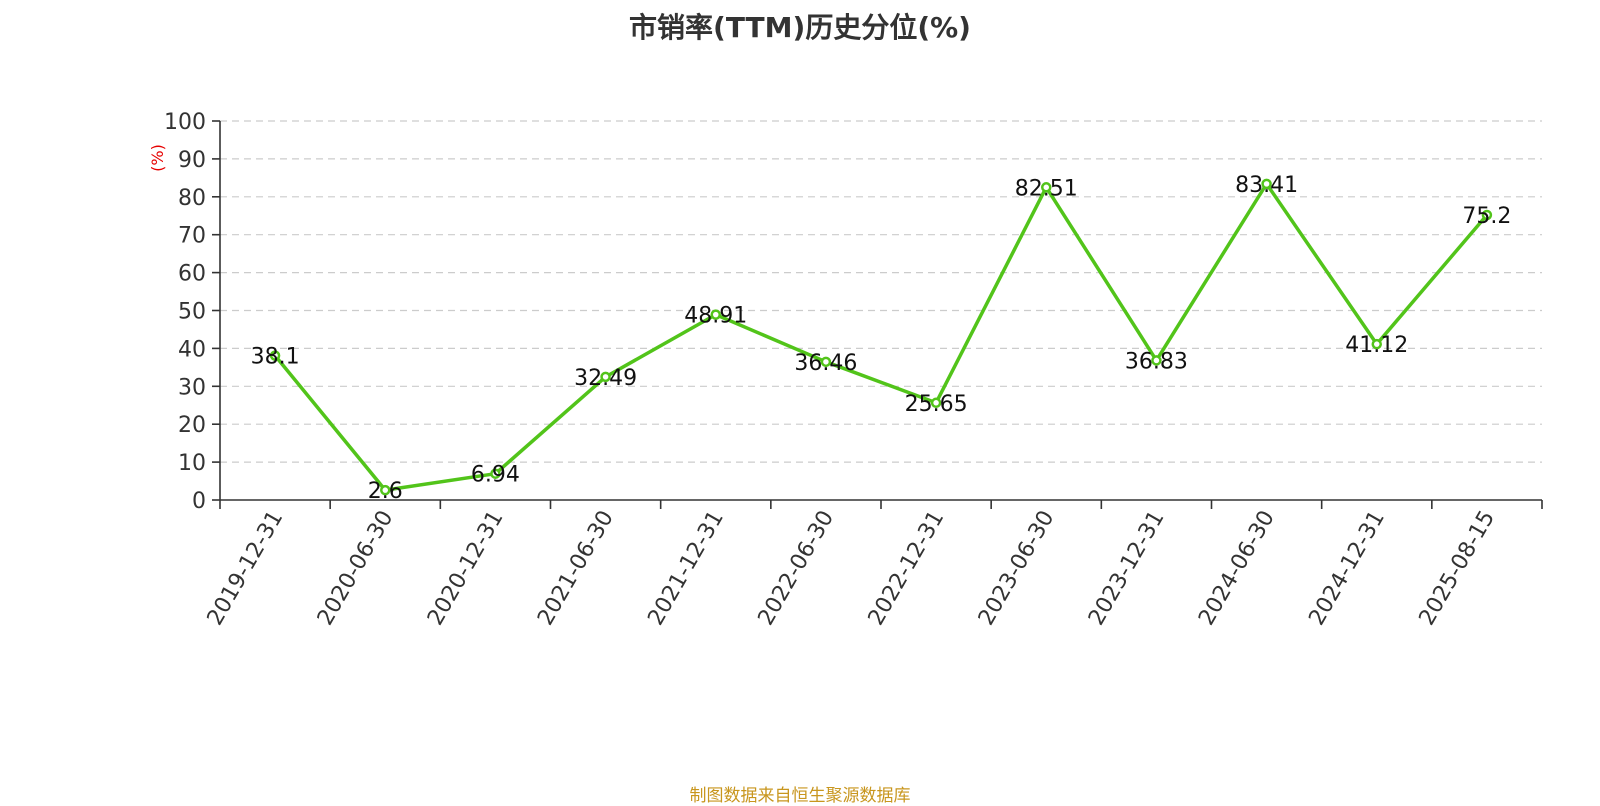 This screenshot has height=806, width=1600. I want to click on data-label: 82.51, so click(1046, 188).